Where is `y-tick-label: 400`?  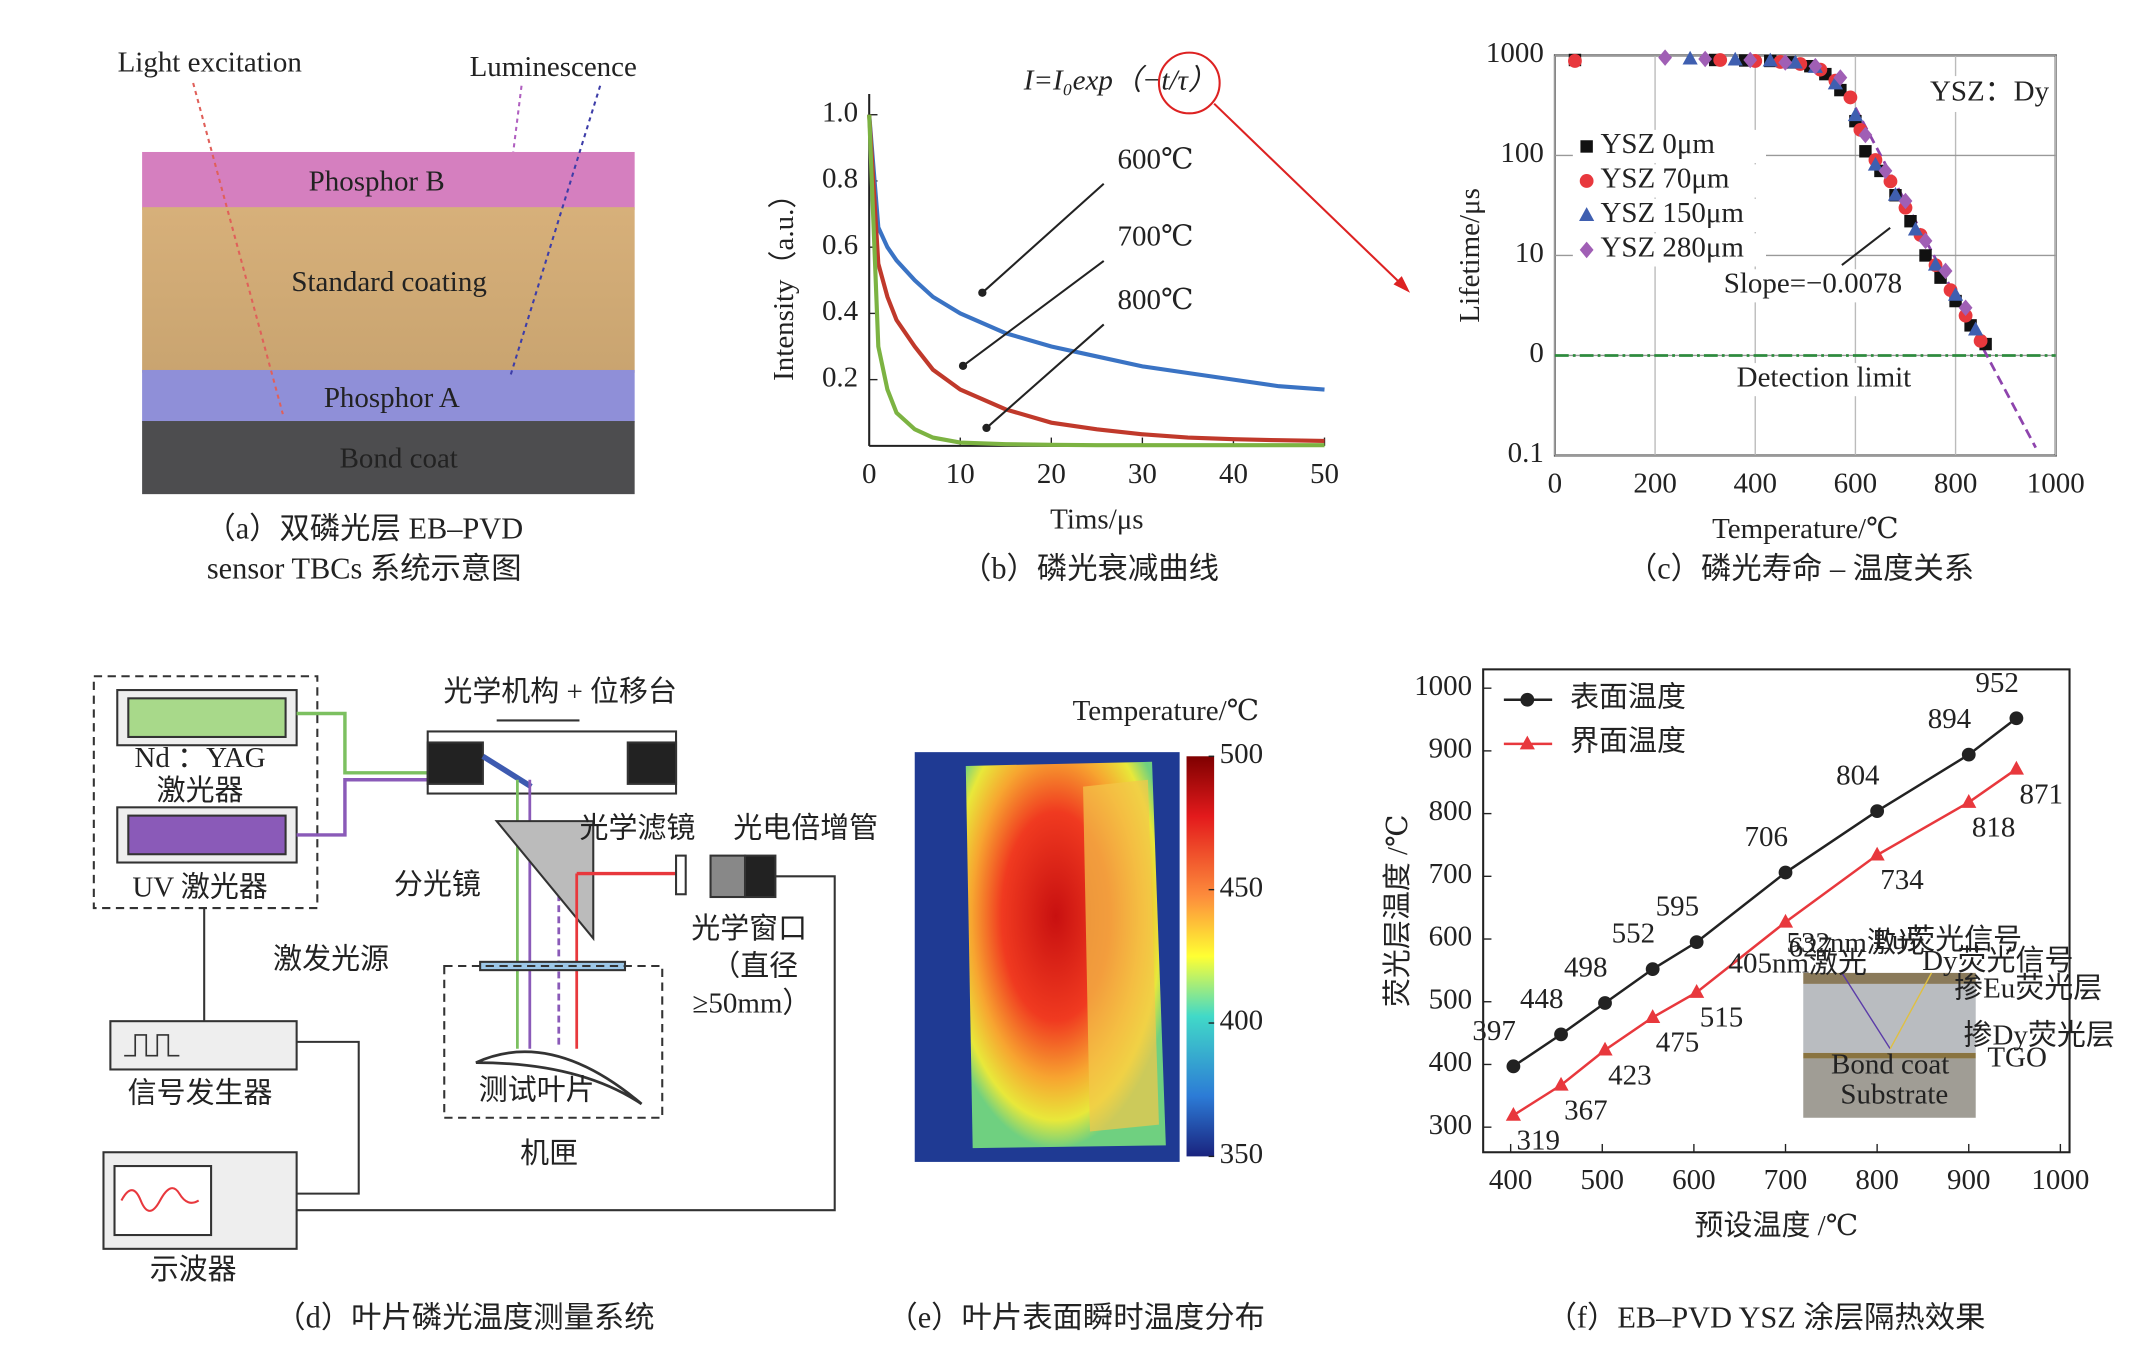 y-tick-label: 400 is located at coordinates (1450, 1062).